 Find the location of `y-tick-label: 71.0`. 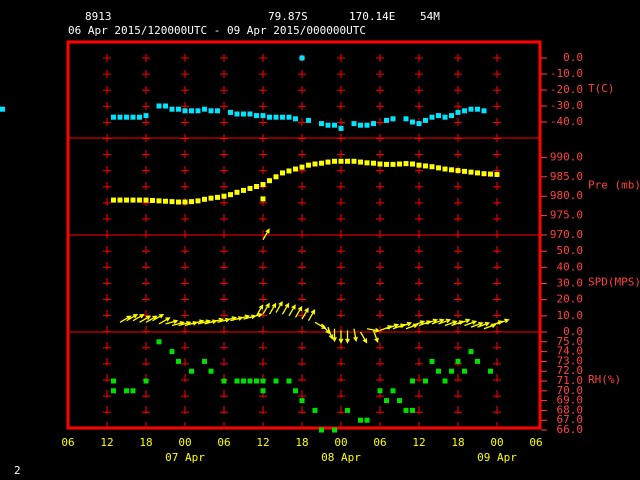

y-tick-label: 71.0 is located at coordinates (570, 380).